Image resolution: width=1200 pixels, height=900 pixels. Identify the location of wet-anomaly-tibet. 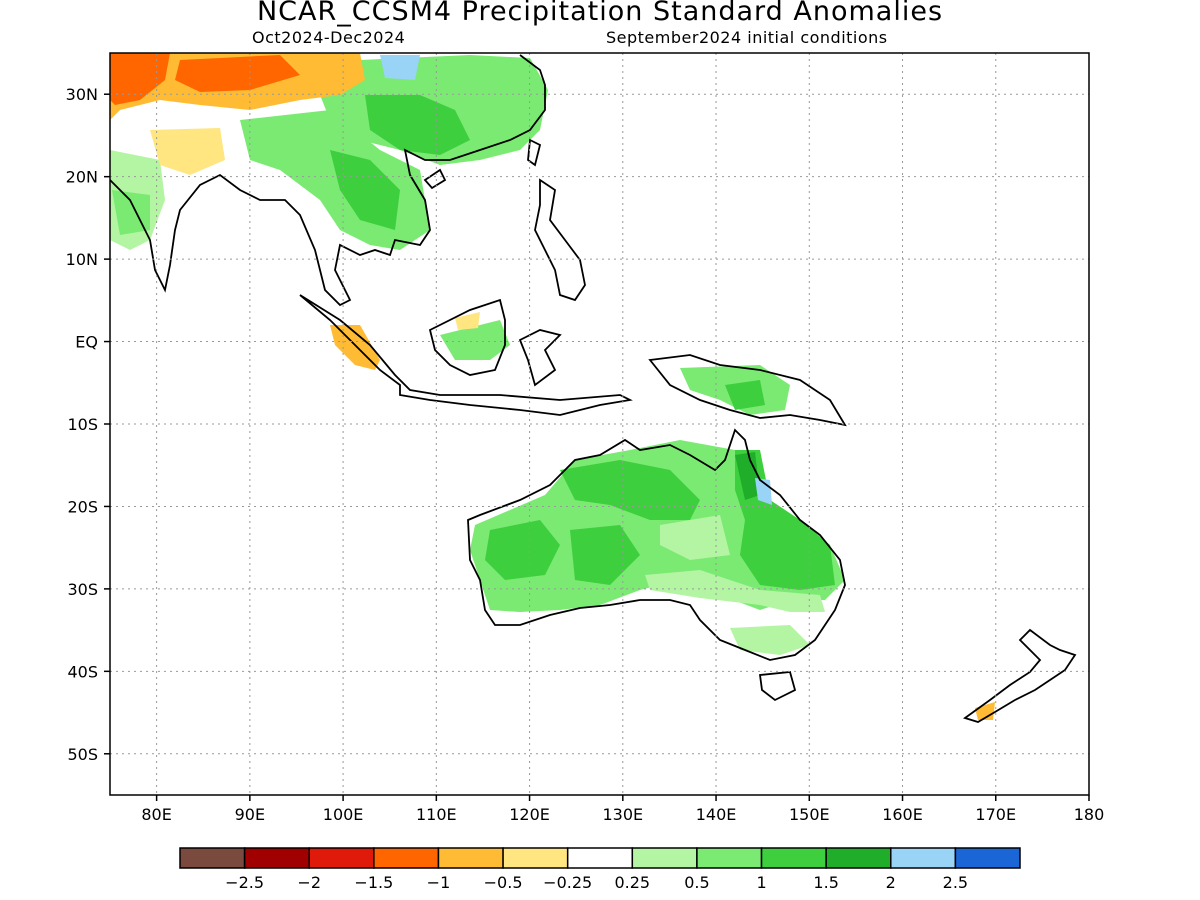
(400, 67).